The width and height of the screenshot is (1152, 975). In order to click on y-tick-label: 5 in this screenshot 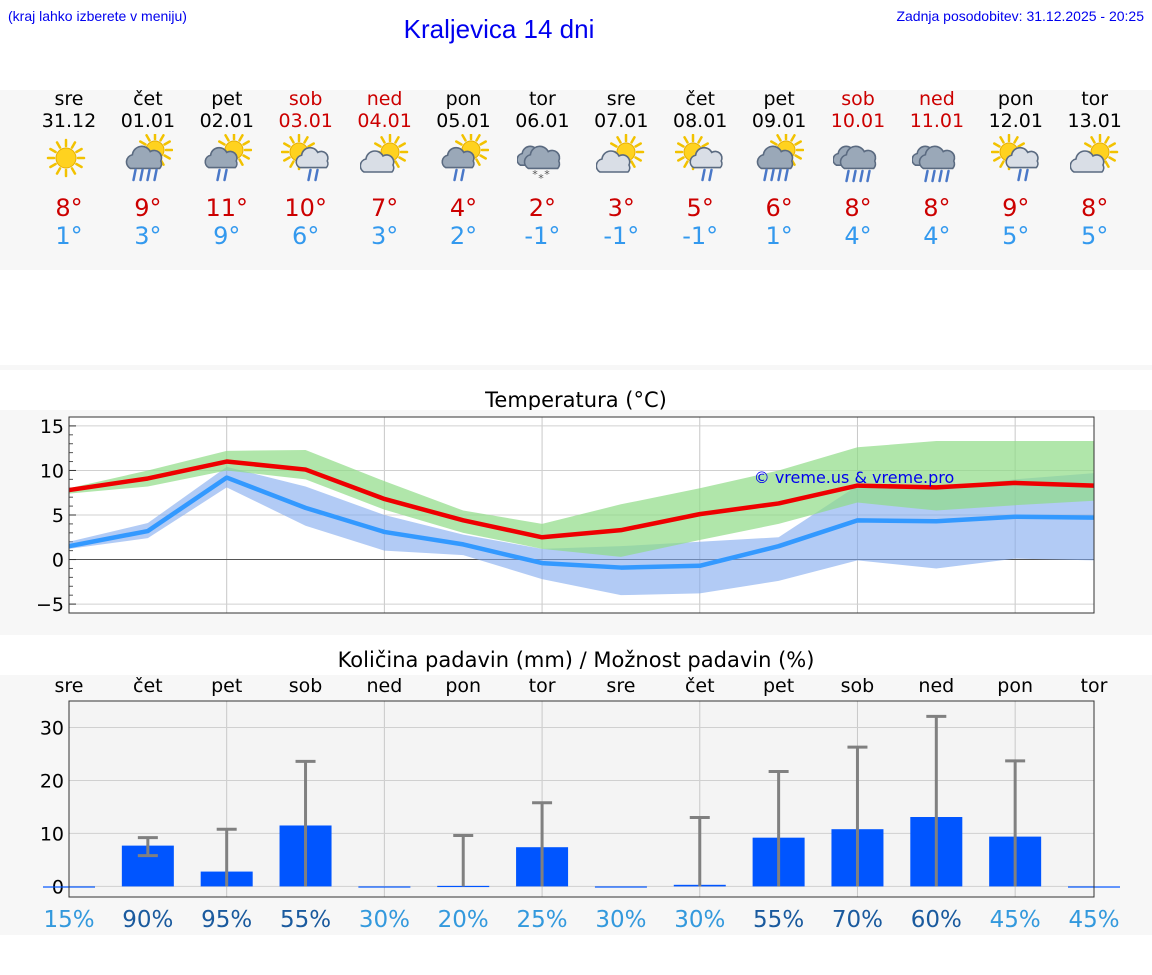, I will do `click(58, 516)`.